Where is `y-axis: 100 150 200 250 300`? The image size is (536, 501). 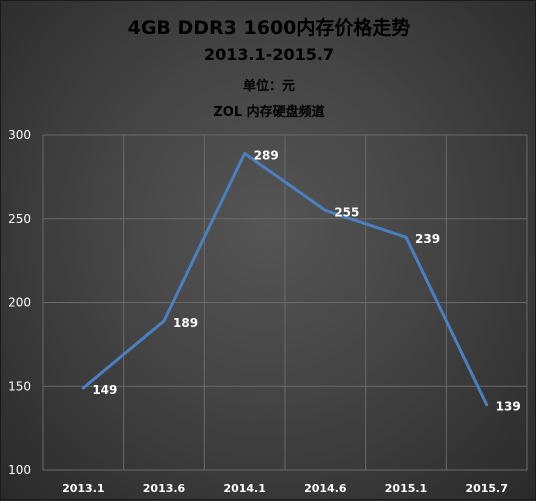
y-axis: 100 150 200 250 300 is located at coordinates (19, 302).